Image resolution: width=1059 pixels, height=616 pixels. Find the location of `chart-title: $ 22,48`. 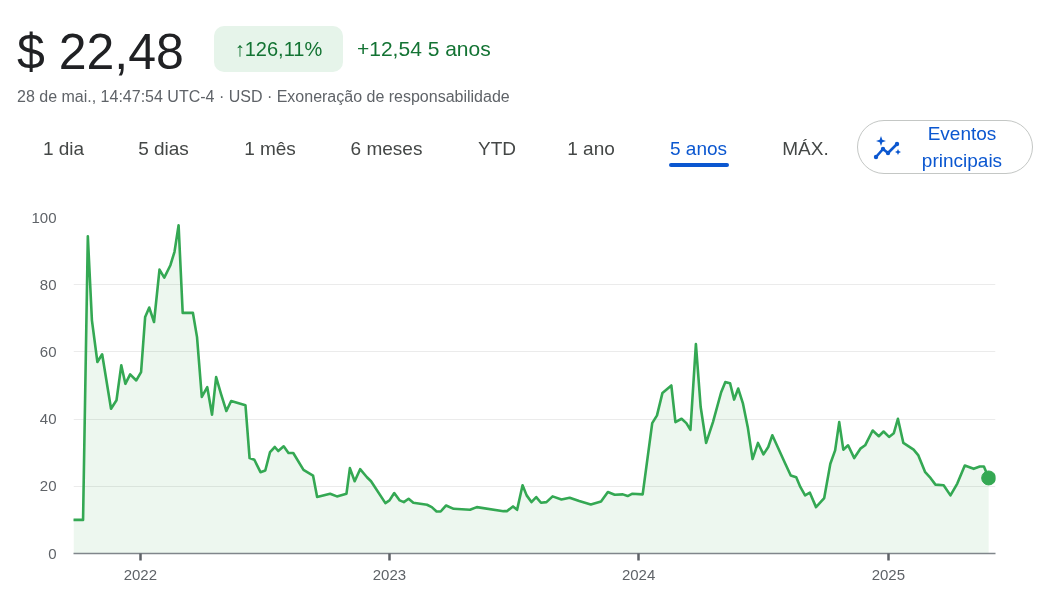

chart-title: $ 22,48 is located at coordinates (100, 52).